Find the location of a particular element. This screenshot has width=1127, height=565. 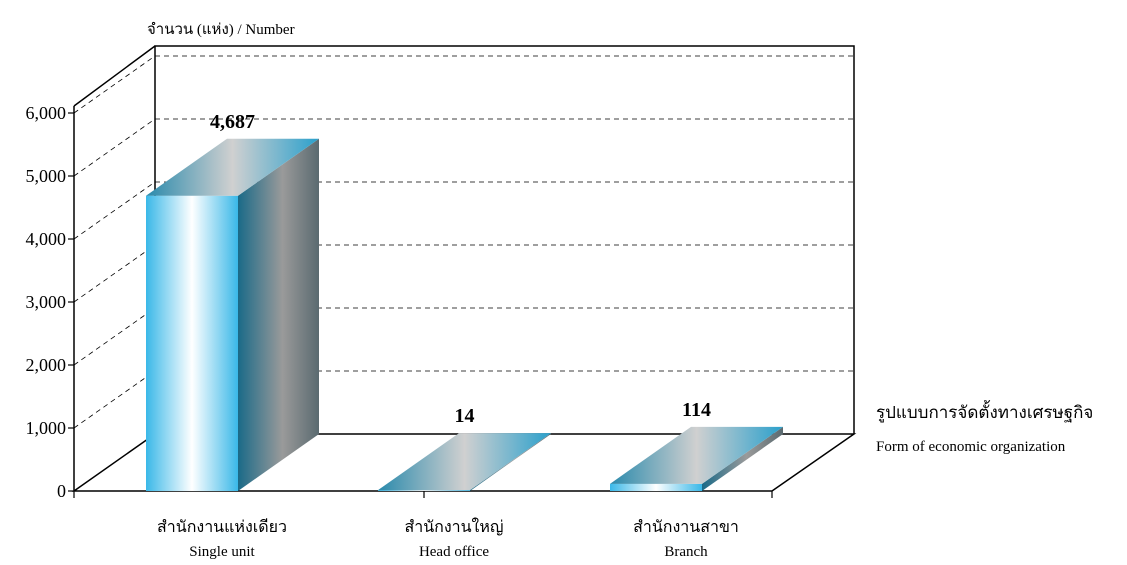

value-label: 14 is located at coordinates (464, 416).